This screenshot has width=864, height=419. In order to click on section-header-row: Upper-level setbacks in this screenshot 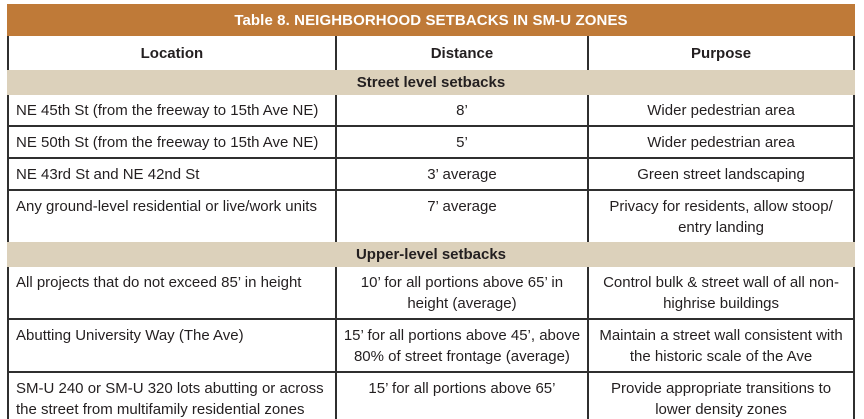, I will do `click(431, 254)`.